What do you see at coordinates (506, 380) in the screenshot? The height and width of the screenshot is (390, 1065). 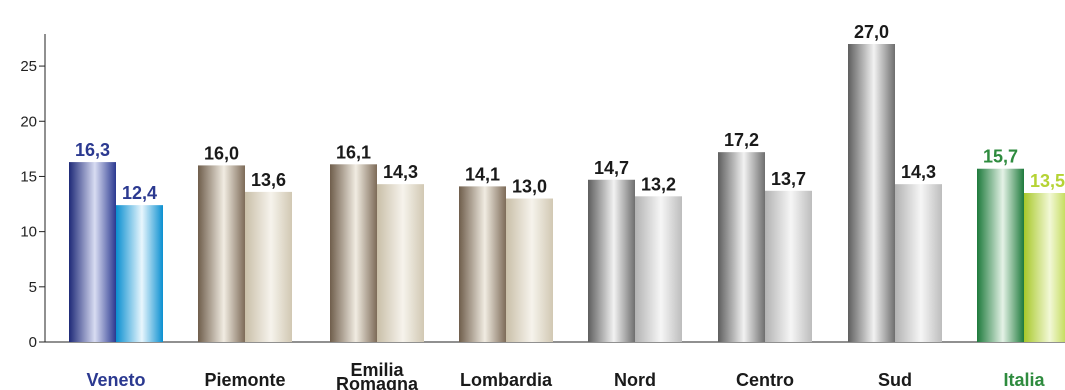 I see `category-label: Lombardia` at bounding box center [506, 380].